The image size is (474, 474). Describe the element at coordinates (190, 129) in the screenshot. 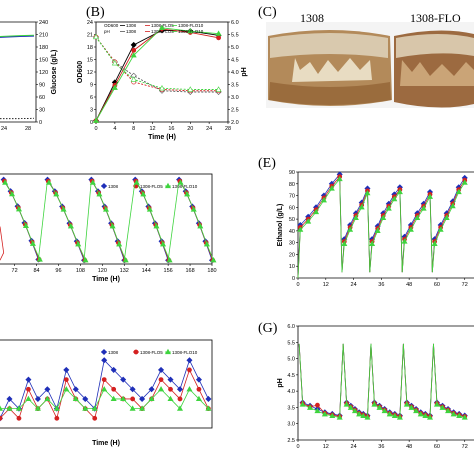

I see `x-tick-label: 20` at that location.